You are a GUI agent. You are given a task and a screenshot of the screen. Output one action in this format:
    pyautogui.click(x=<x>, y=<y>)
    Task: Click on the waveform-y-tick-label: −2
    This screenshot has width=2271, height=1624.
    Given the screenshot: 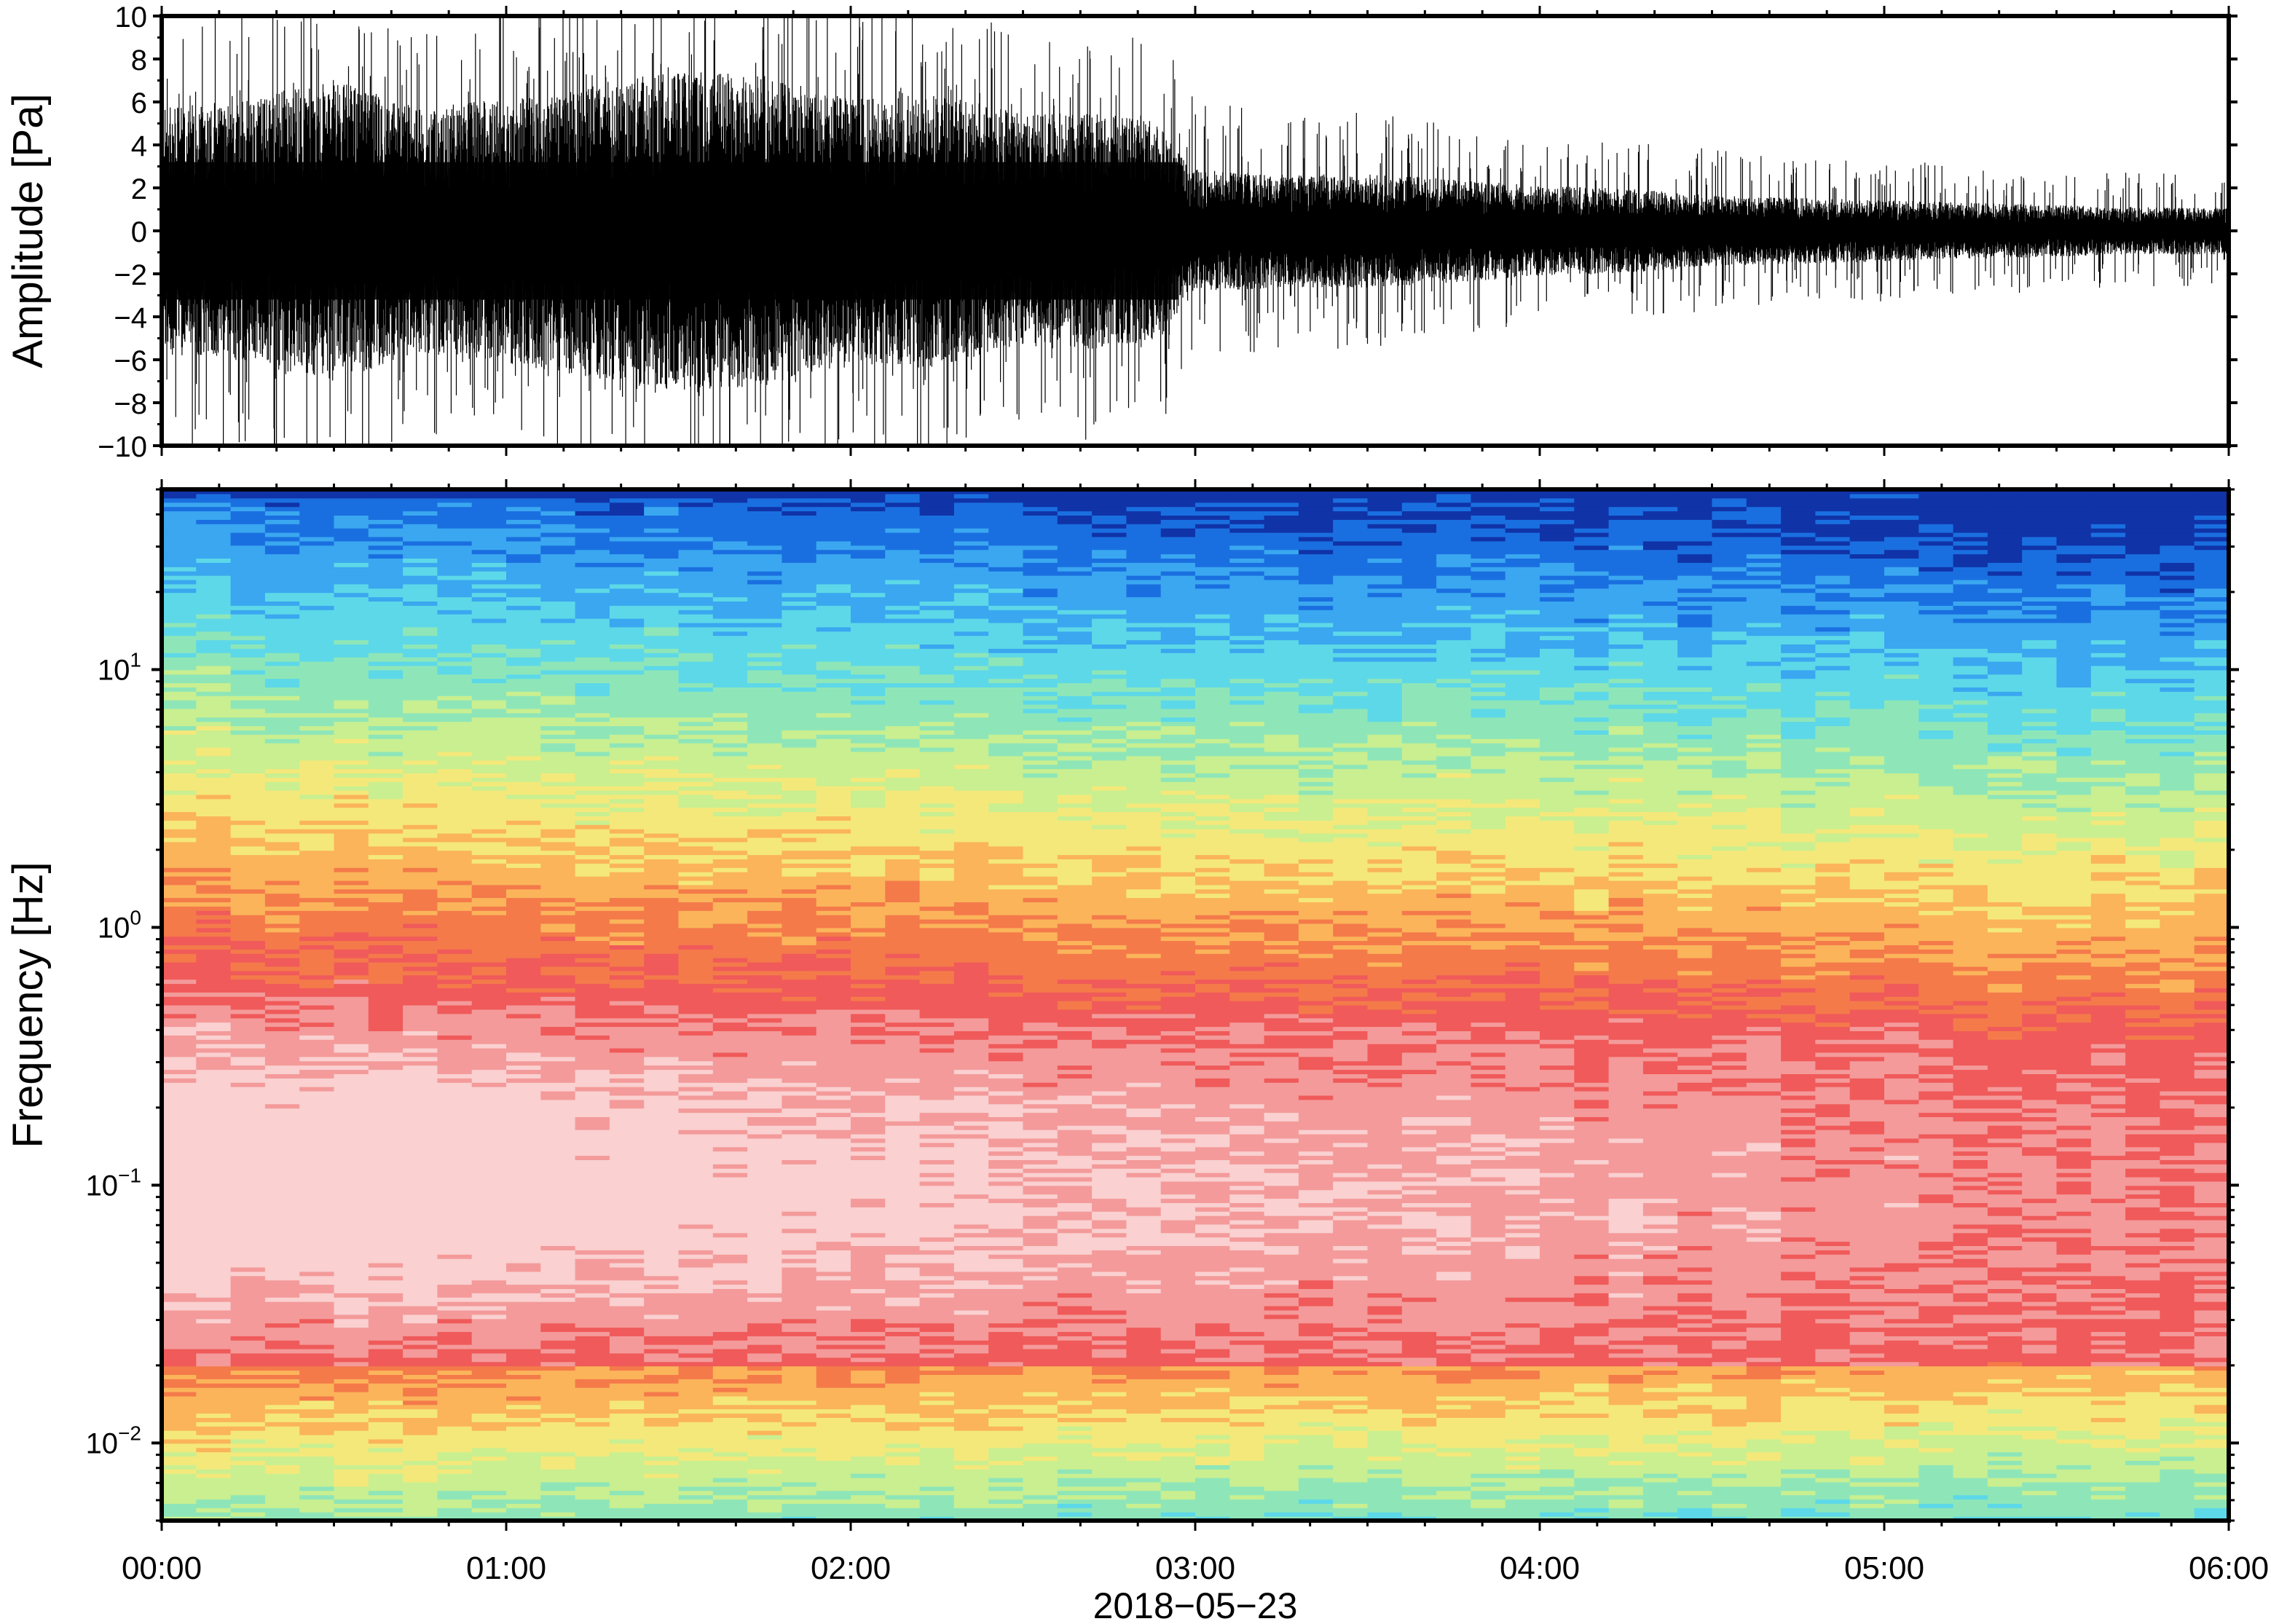 What is the action you would take?
    pyautogui.click(x=130, y=275)
    